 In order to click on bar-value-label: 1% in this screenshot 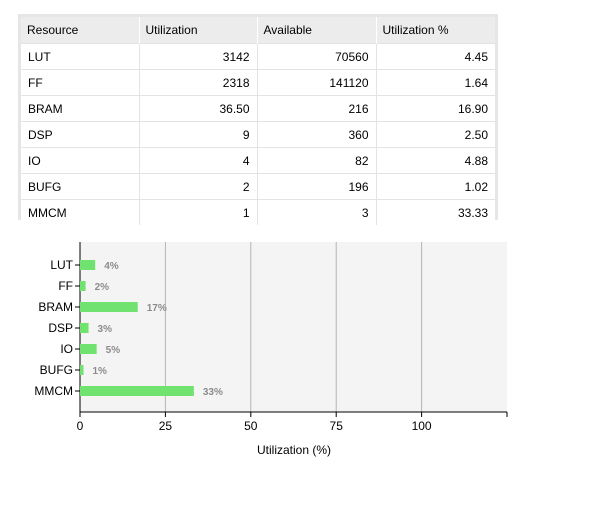, I will do `click(99, 371)`.